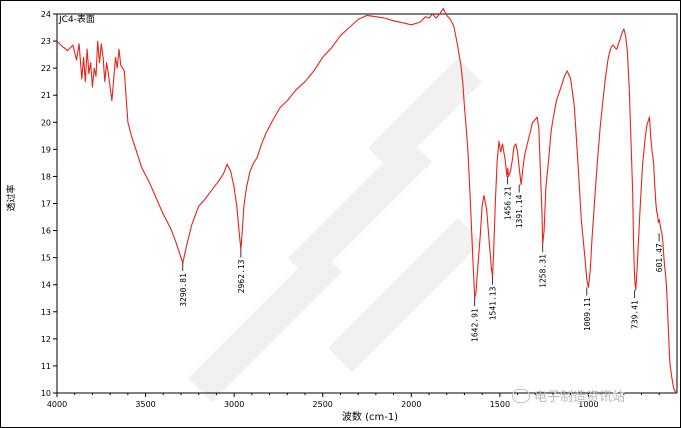 This screenshot has width=681, height=428. I want to click on y-tick-label: 15, so click(46, 258).